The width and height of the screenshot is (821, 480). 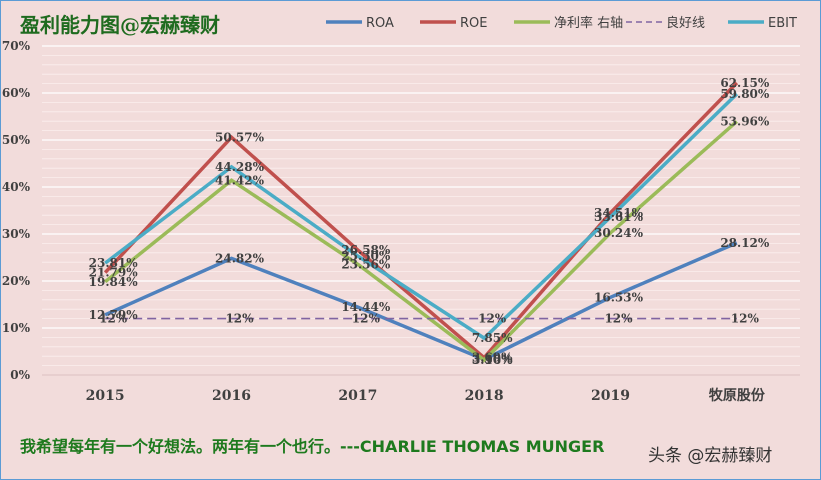 I want to click on x-axis: 2015 2016 2017 2018 2019 牧原股份, so click(x=421, y=389).